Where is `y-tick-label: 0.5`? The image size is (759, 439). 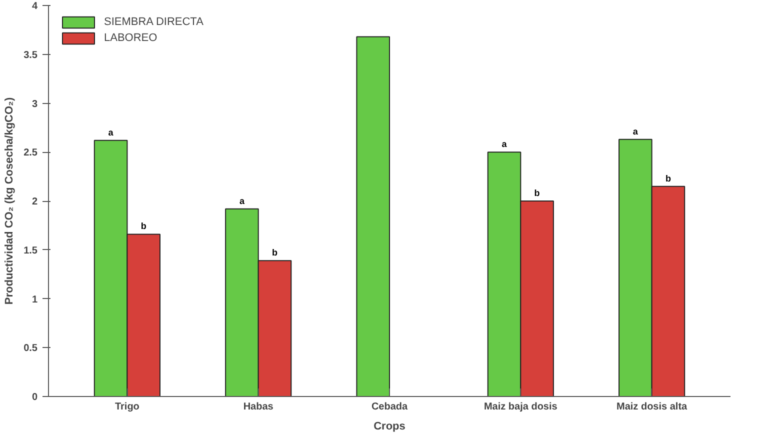
y-tick-label: 0.5 is located at coordinates (31, 348).